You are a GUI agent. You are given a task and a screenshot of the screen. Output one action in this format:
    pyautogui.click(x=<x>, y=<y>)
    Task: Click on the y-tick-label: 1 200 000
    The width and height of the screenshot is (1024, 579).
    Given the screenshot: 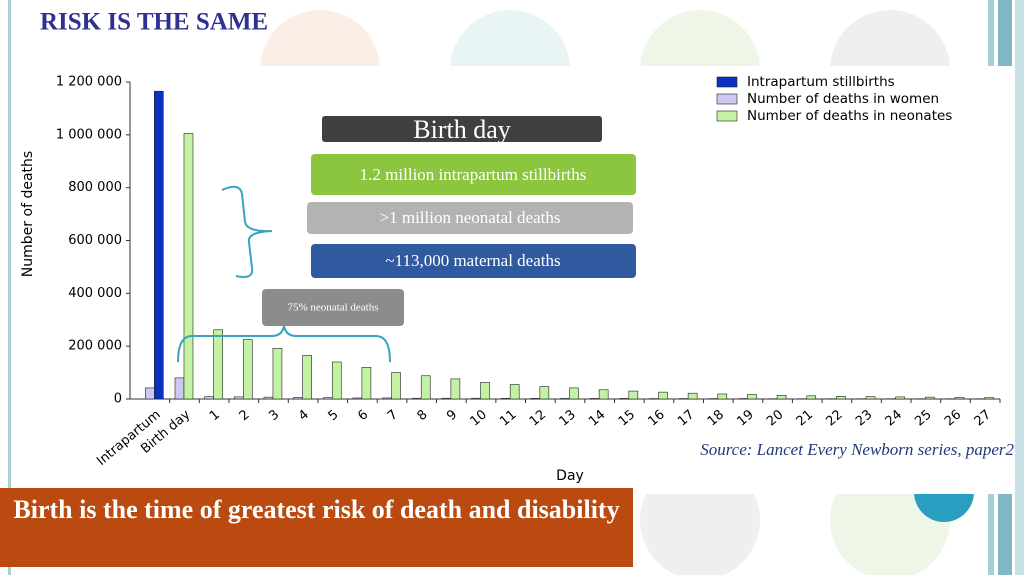 What is the action you would take?
    pyautogui.click(x=89, y=82)
    